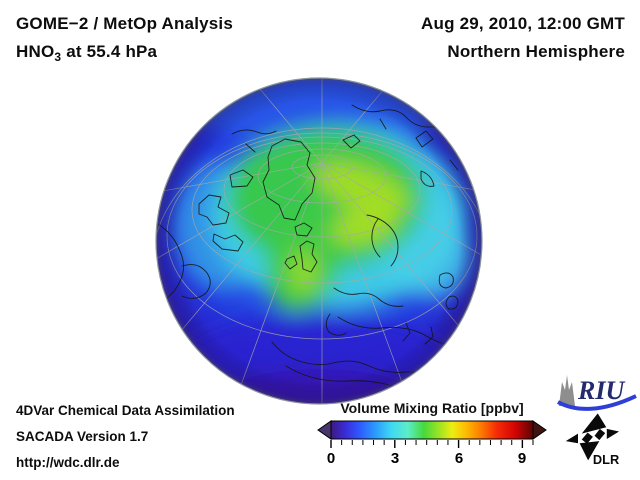 The height and width of the screenshot is (480, 640). I want to click on riu-label: RIU, so click(601, 390).